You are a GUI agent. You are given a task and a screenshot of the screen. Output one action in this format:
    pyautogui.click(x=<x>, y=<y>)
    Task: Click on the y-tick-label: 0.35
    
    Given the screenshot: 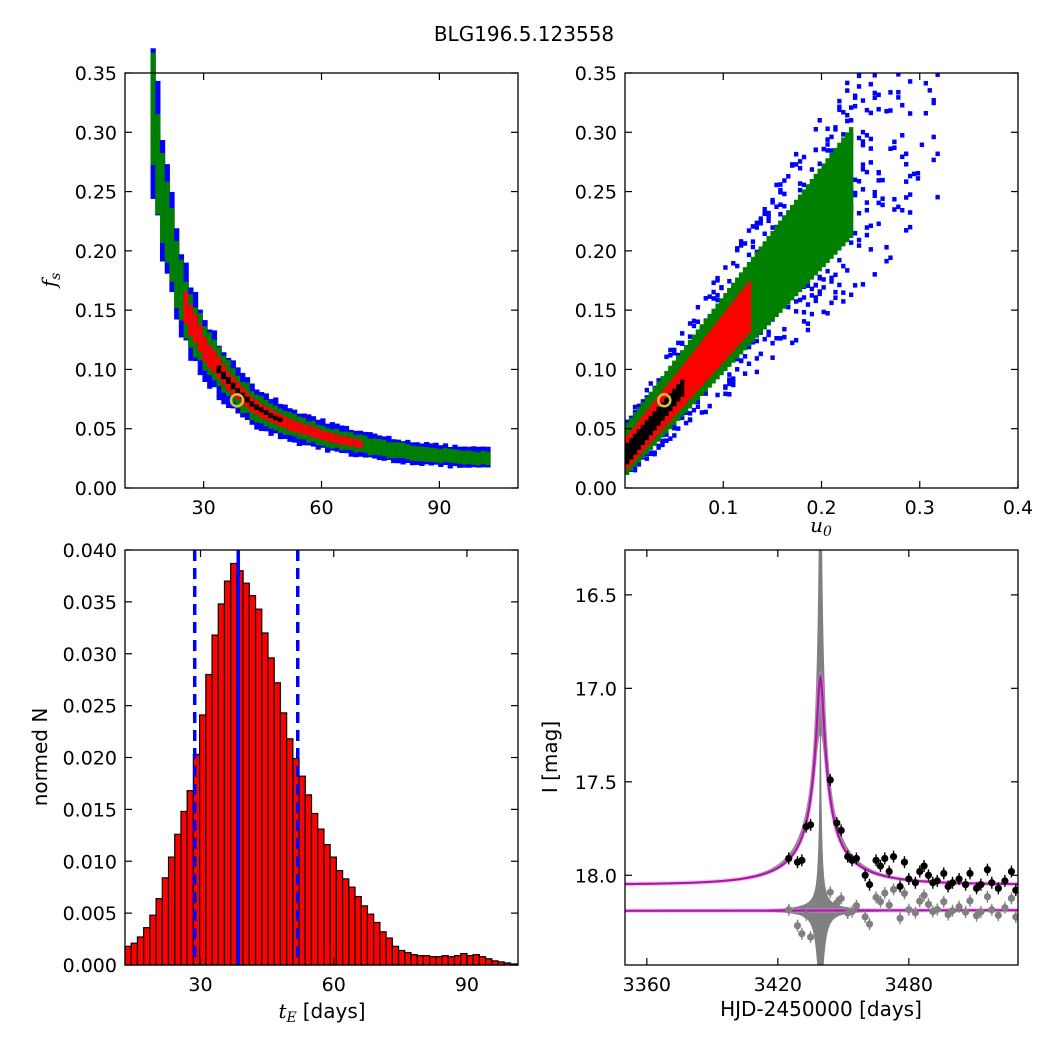 What is the action you would take?
    pyautogui.click(x=96, y=74)
    